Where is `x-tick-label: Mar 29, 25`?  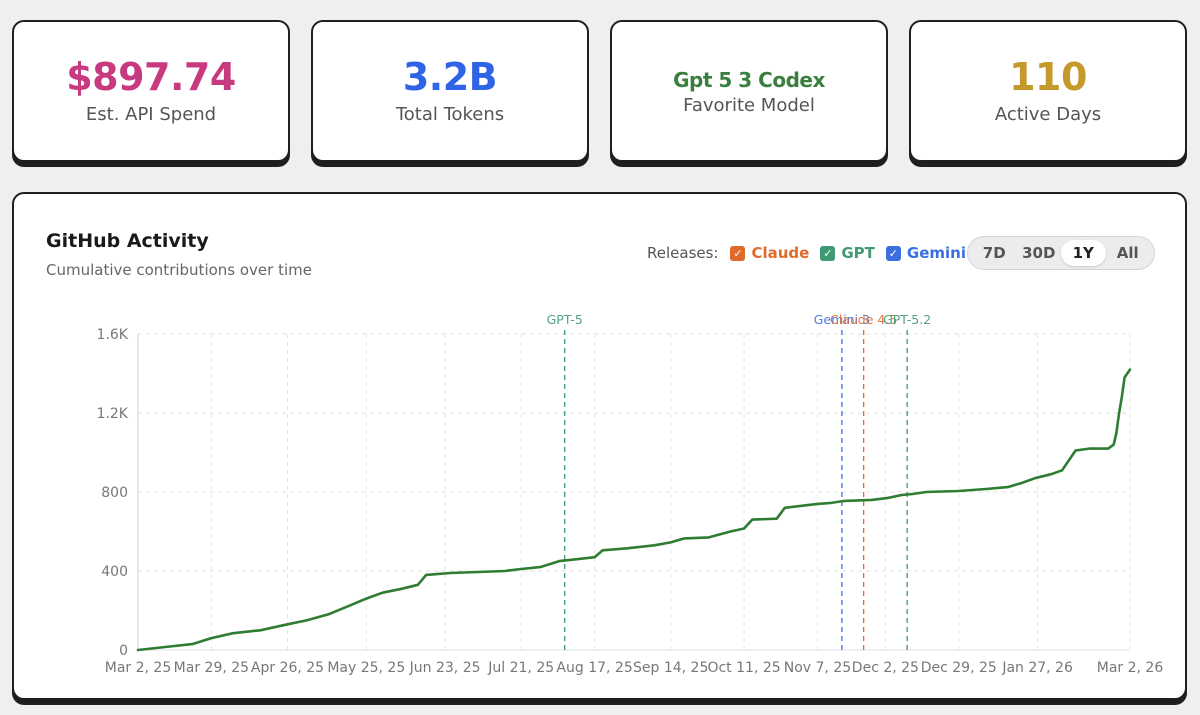
x-tick-label: Mar 29, 25 is located at coordinates (211, 668).